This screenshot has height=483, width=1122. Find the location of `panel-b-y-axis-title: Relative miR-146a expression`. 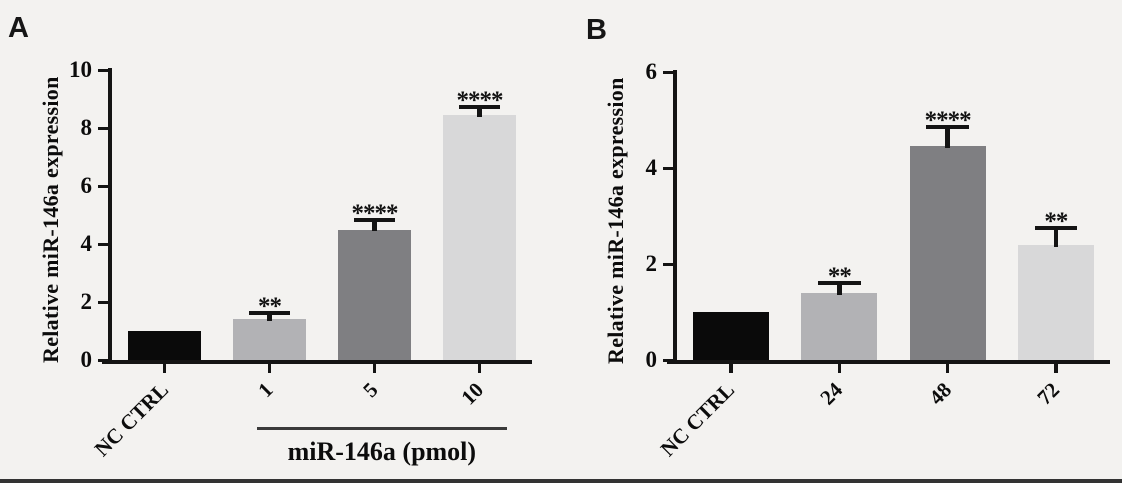

panel-b-y-axis-title: Relative miR-146a expression is located at coordinates (615, 221).